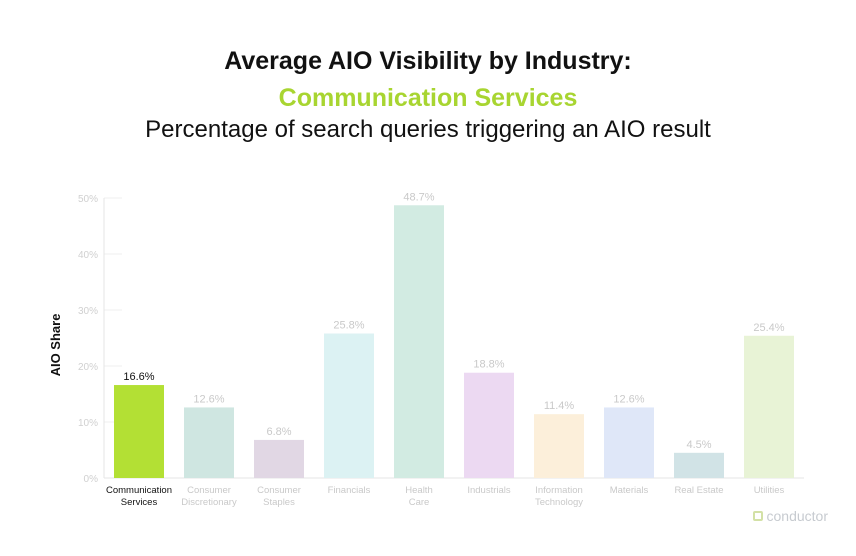  Describe the element at coordinates (559, 490) in the screenshot. I see `x-tick-label: Information` at that location.